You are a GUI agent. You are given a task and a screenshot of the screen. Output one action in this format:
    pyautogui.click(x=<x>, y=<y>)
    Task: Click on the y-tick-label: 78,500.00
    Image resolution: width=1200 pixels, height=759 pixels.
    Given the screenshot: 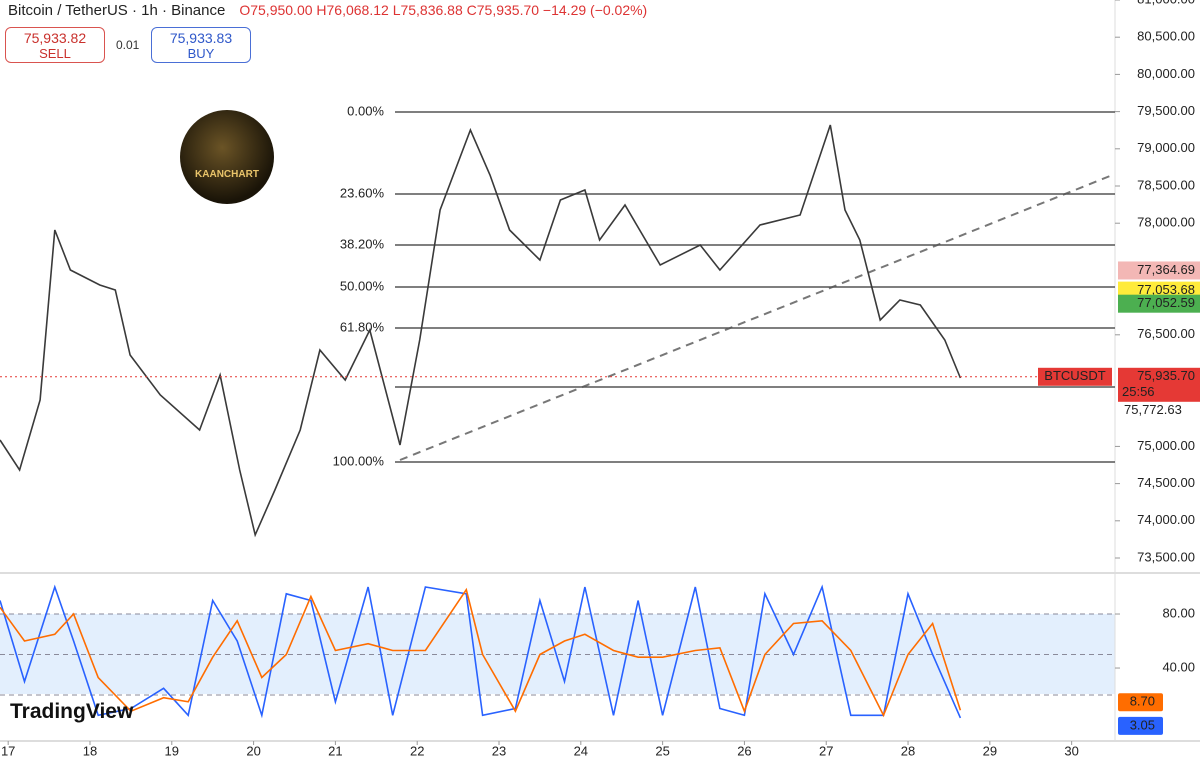 What is the action you would take?
    pyautogui.click(x=1166, y=184)
    